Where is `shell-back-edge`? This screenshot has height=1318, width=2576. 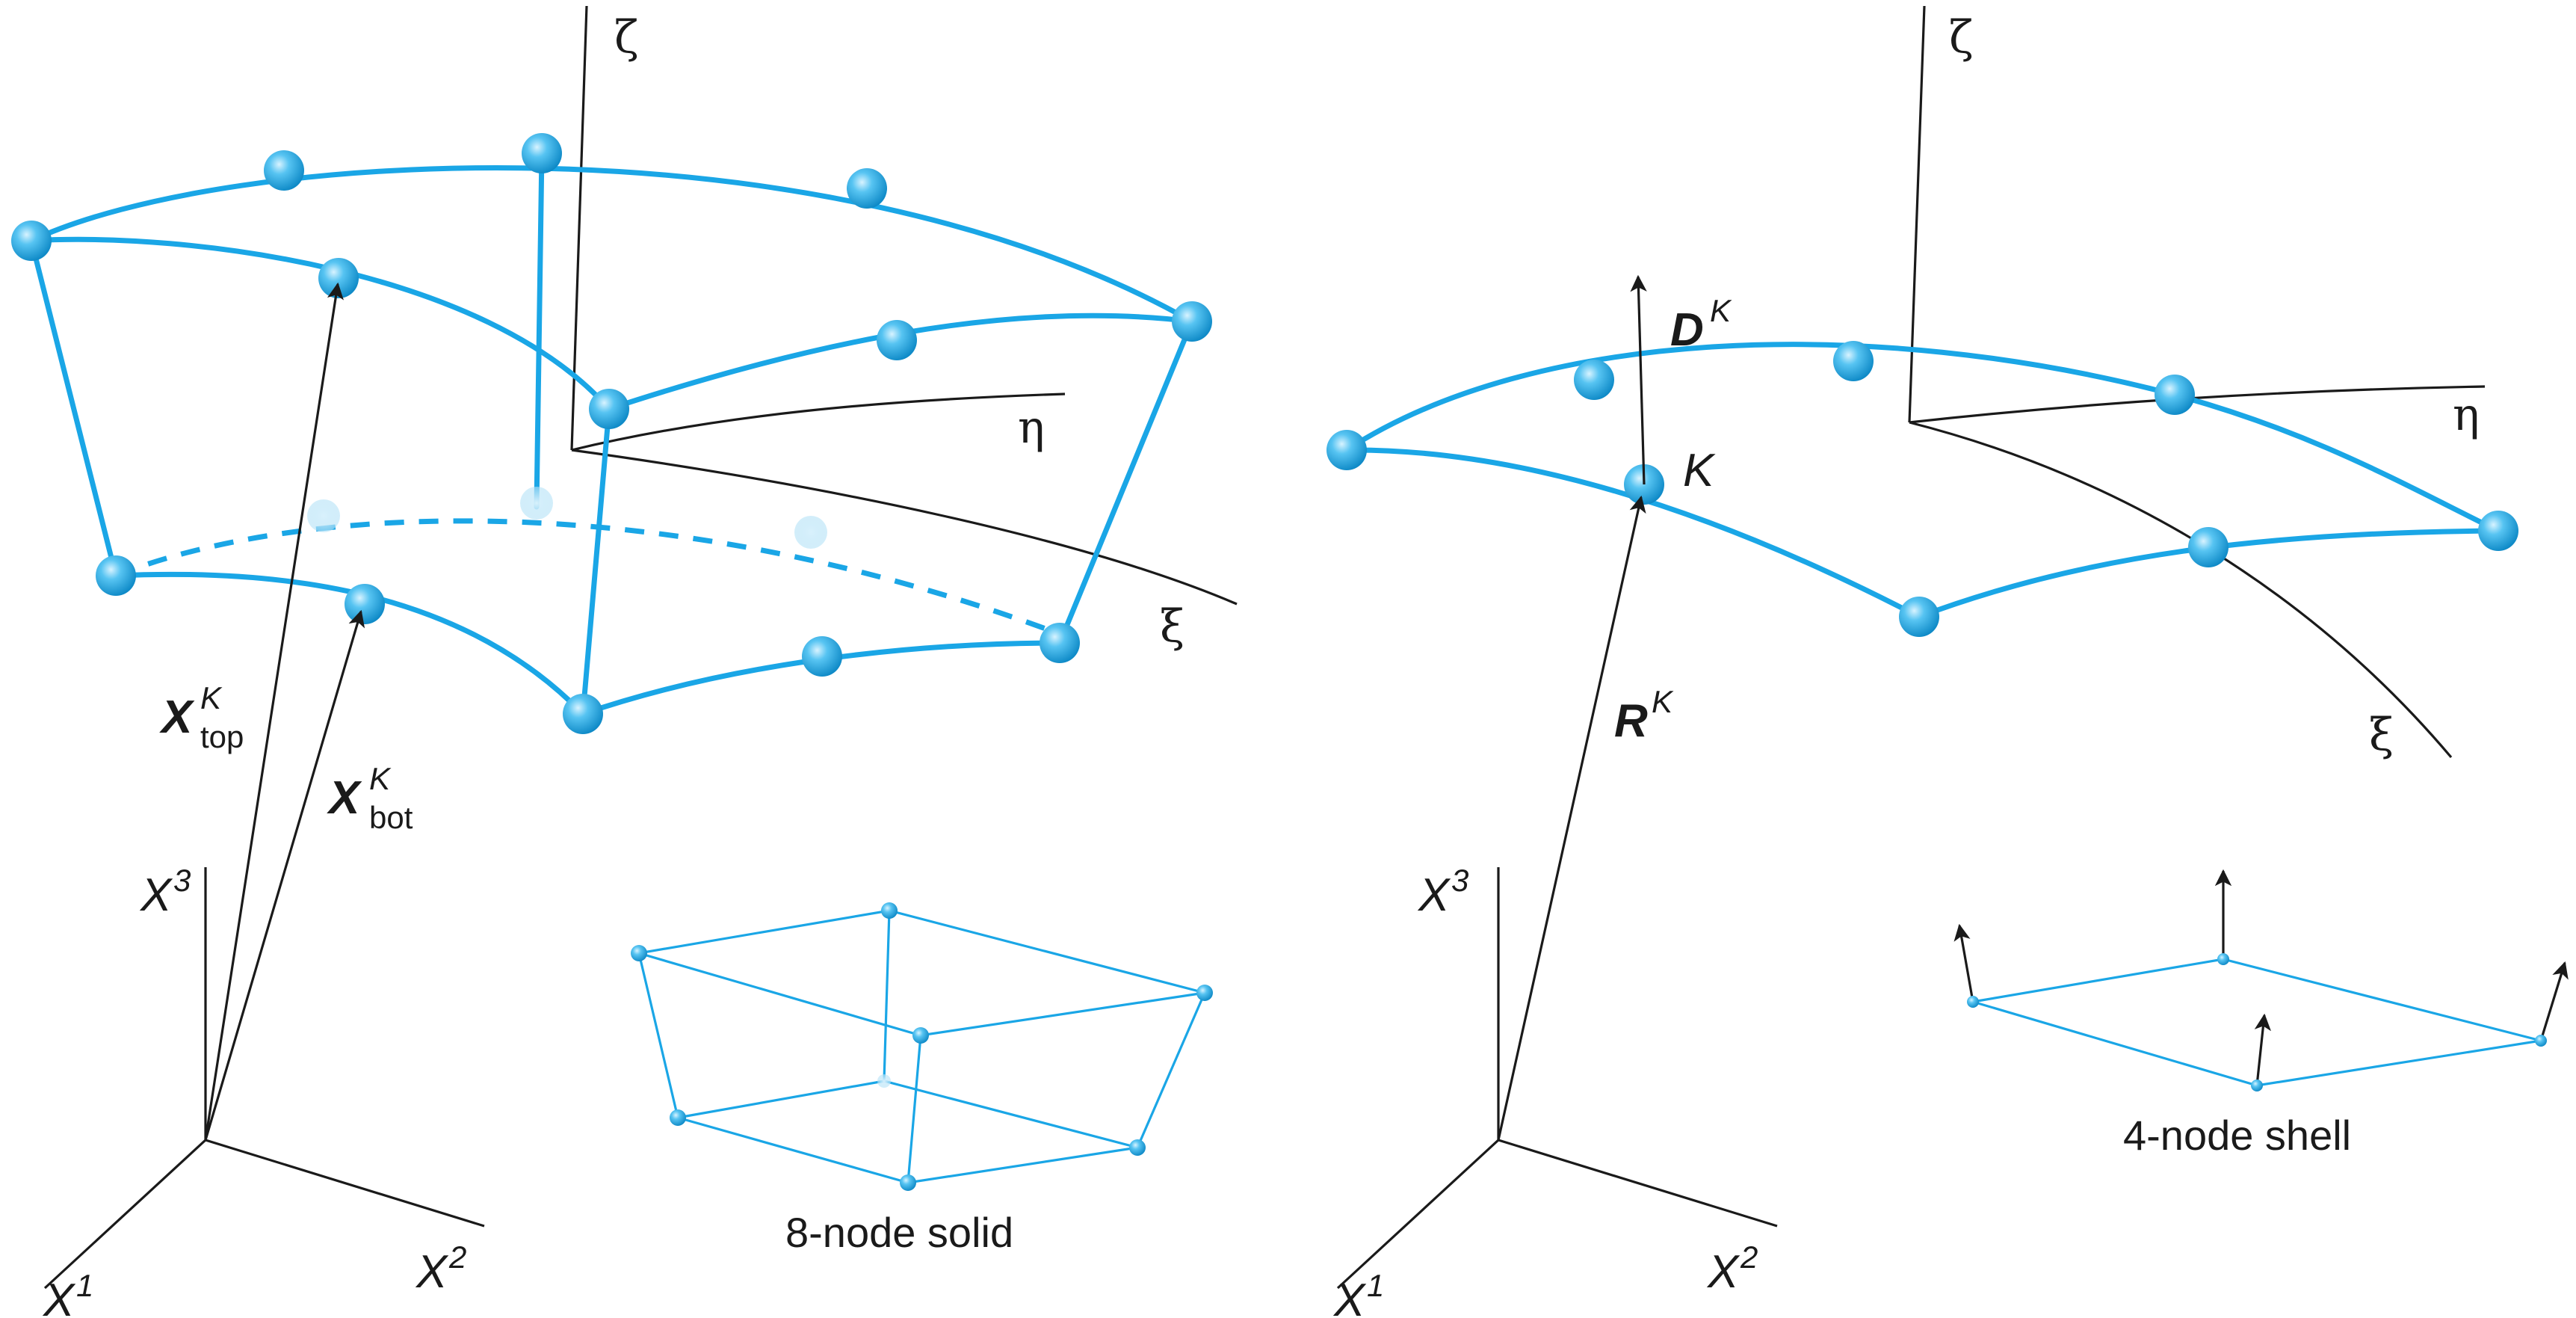
shell-back-edge is located at coordinates (1923, 438).